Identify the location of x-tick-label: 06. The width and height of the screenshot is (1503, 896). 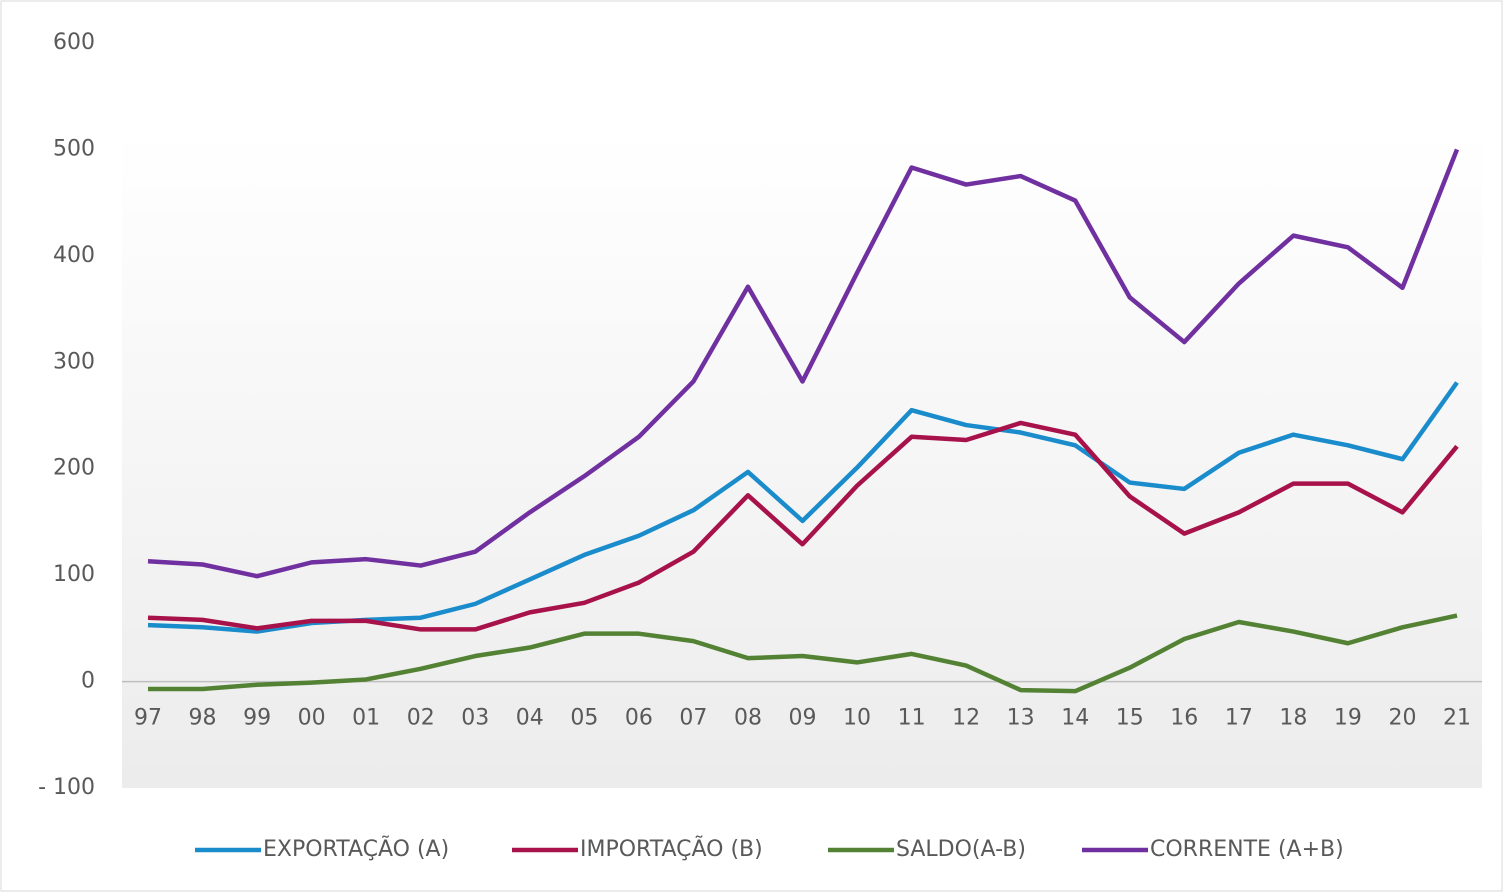
(639, 718).